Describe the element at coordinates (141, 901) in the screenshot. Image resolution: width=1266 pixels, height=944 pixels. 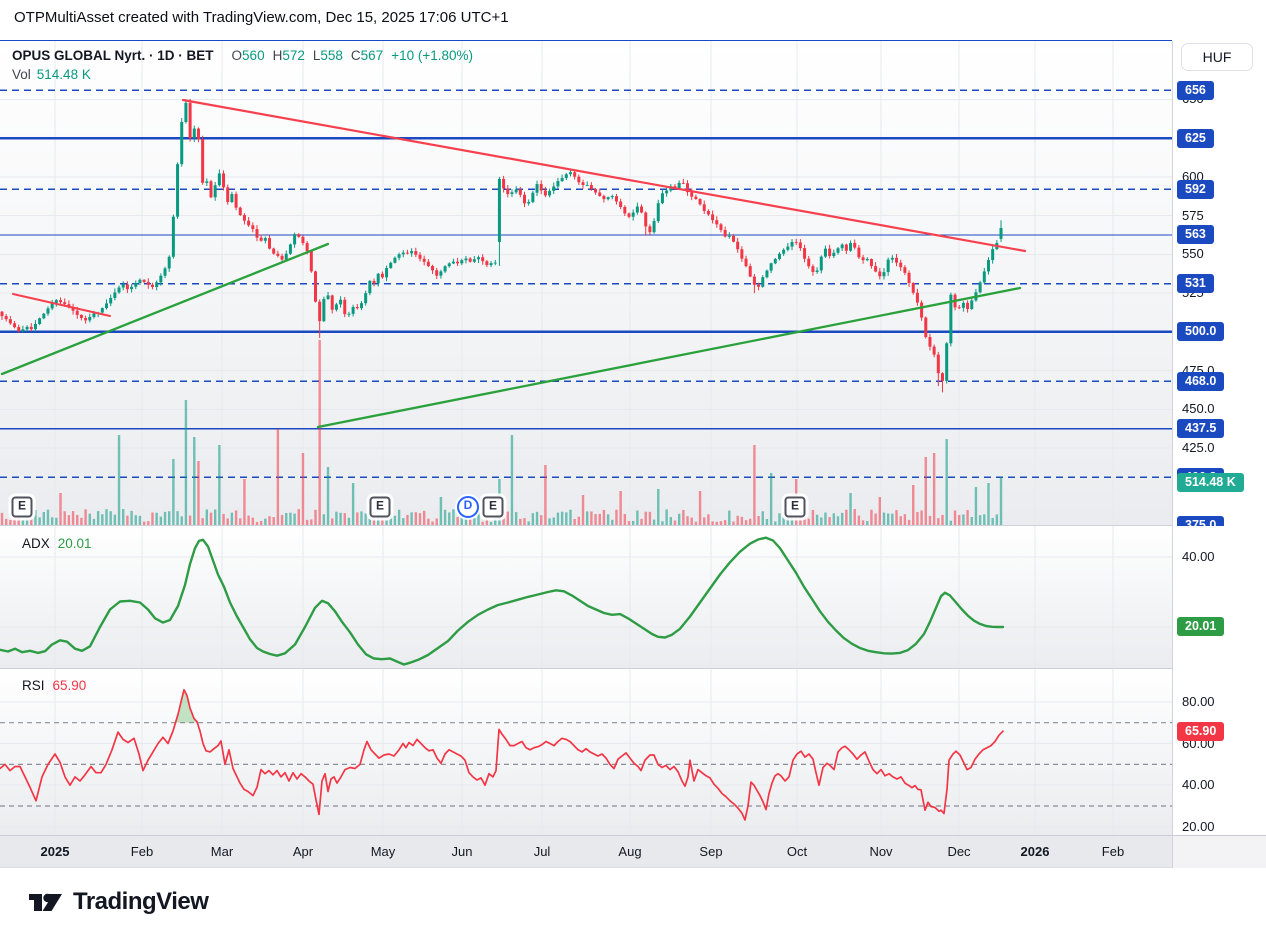
I see `tradingview-logo-text: TradingView` at that location.